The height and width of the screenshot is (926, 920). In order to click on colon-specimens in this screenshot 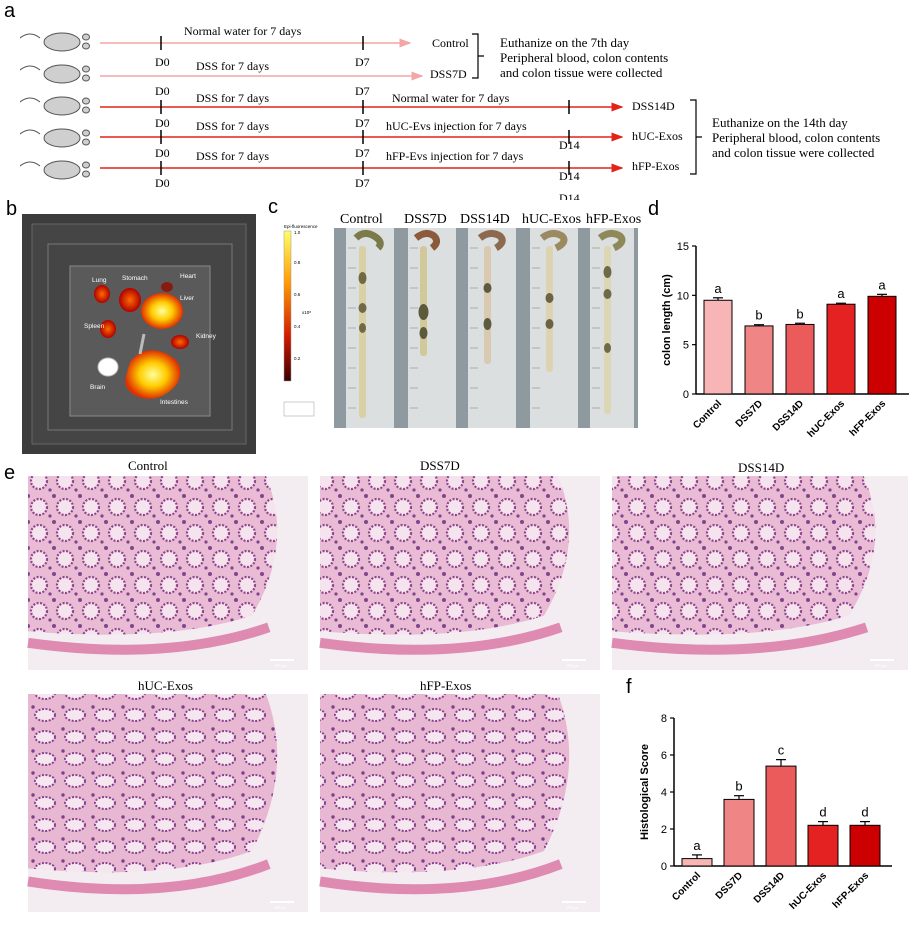, I will do `click(489, 323)`.